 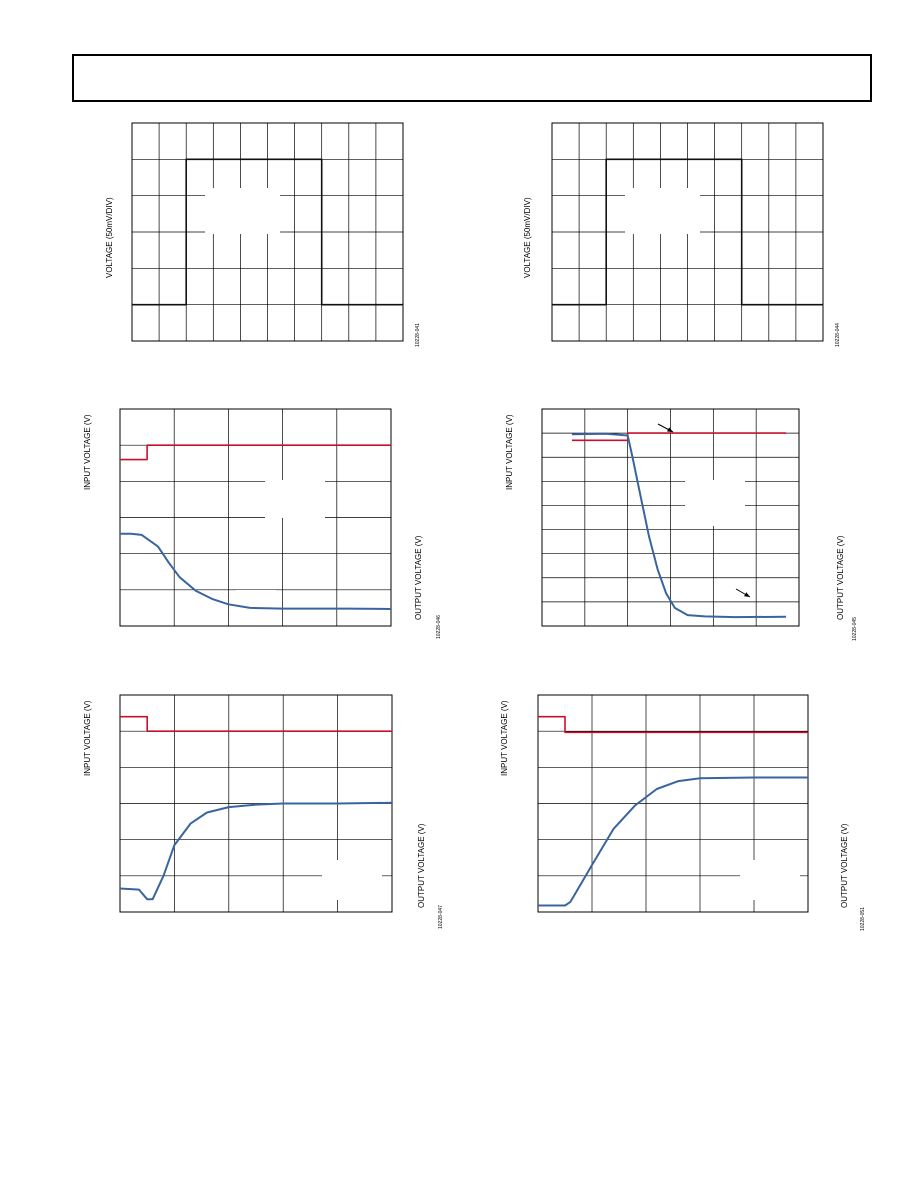 I want to click on chart-6-frame, so click(x=673, y=803).